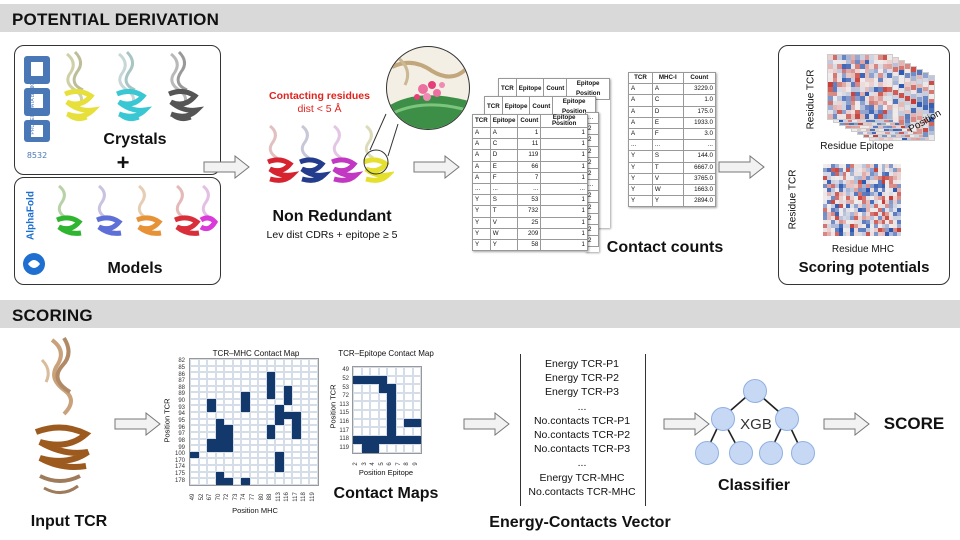 This screenshot has height=540, width=960. What do you see at coordinates (116, 19) in the screenshot?
I see `derivation-title: POTENTIAL DERIVATION` at bounding box center [116, 19].